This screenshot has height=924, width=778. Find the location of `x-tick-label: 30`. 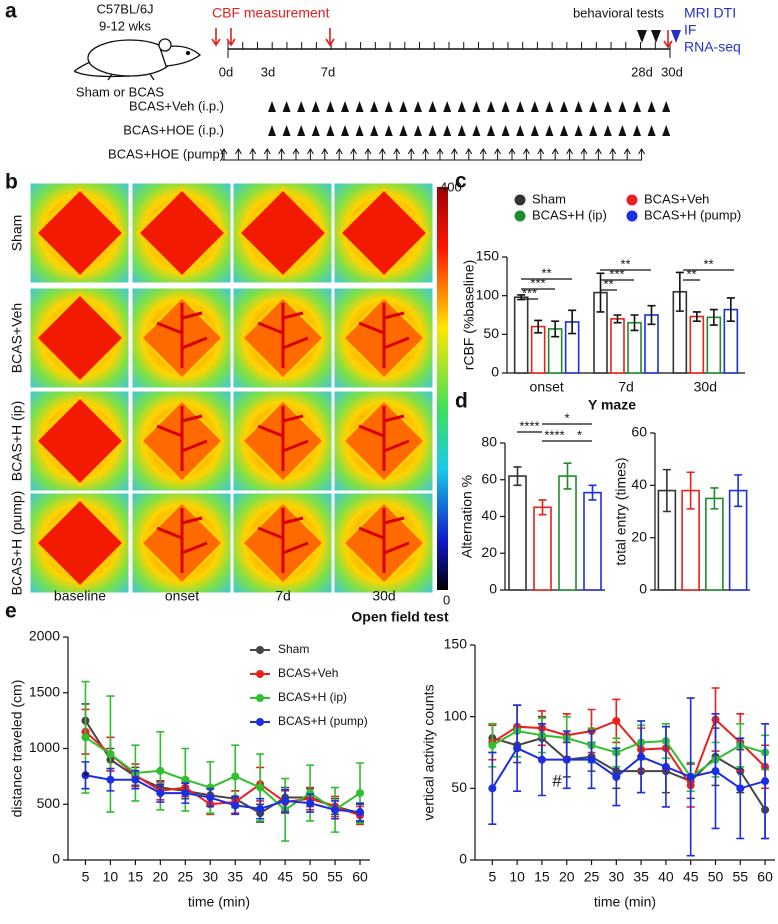

x-tick-label: 30 is located at coordinates (210, 877).